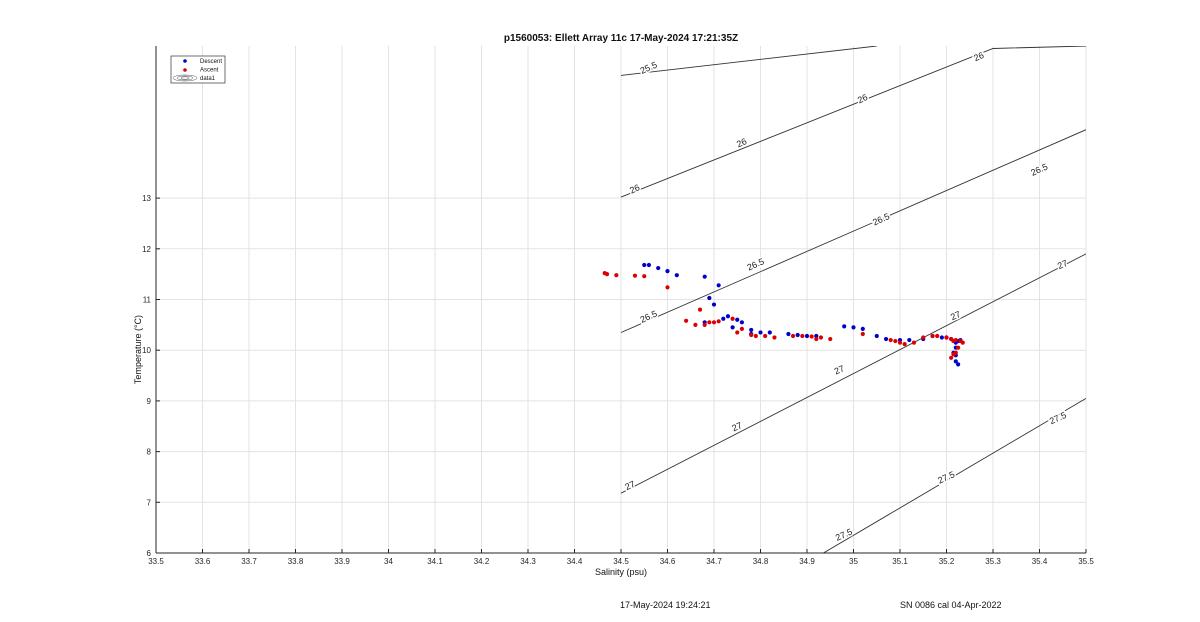 The image size is (1200, 622). What do you see at coordinates (993, 561) in the screenshot?
I see `x-tick-label: 35.3` at bounding box center [993, 561].